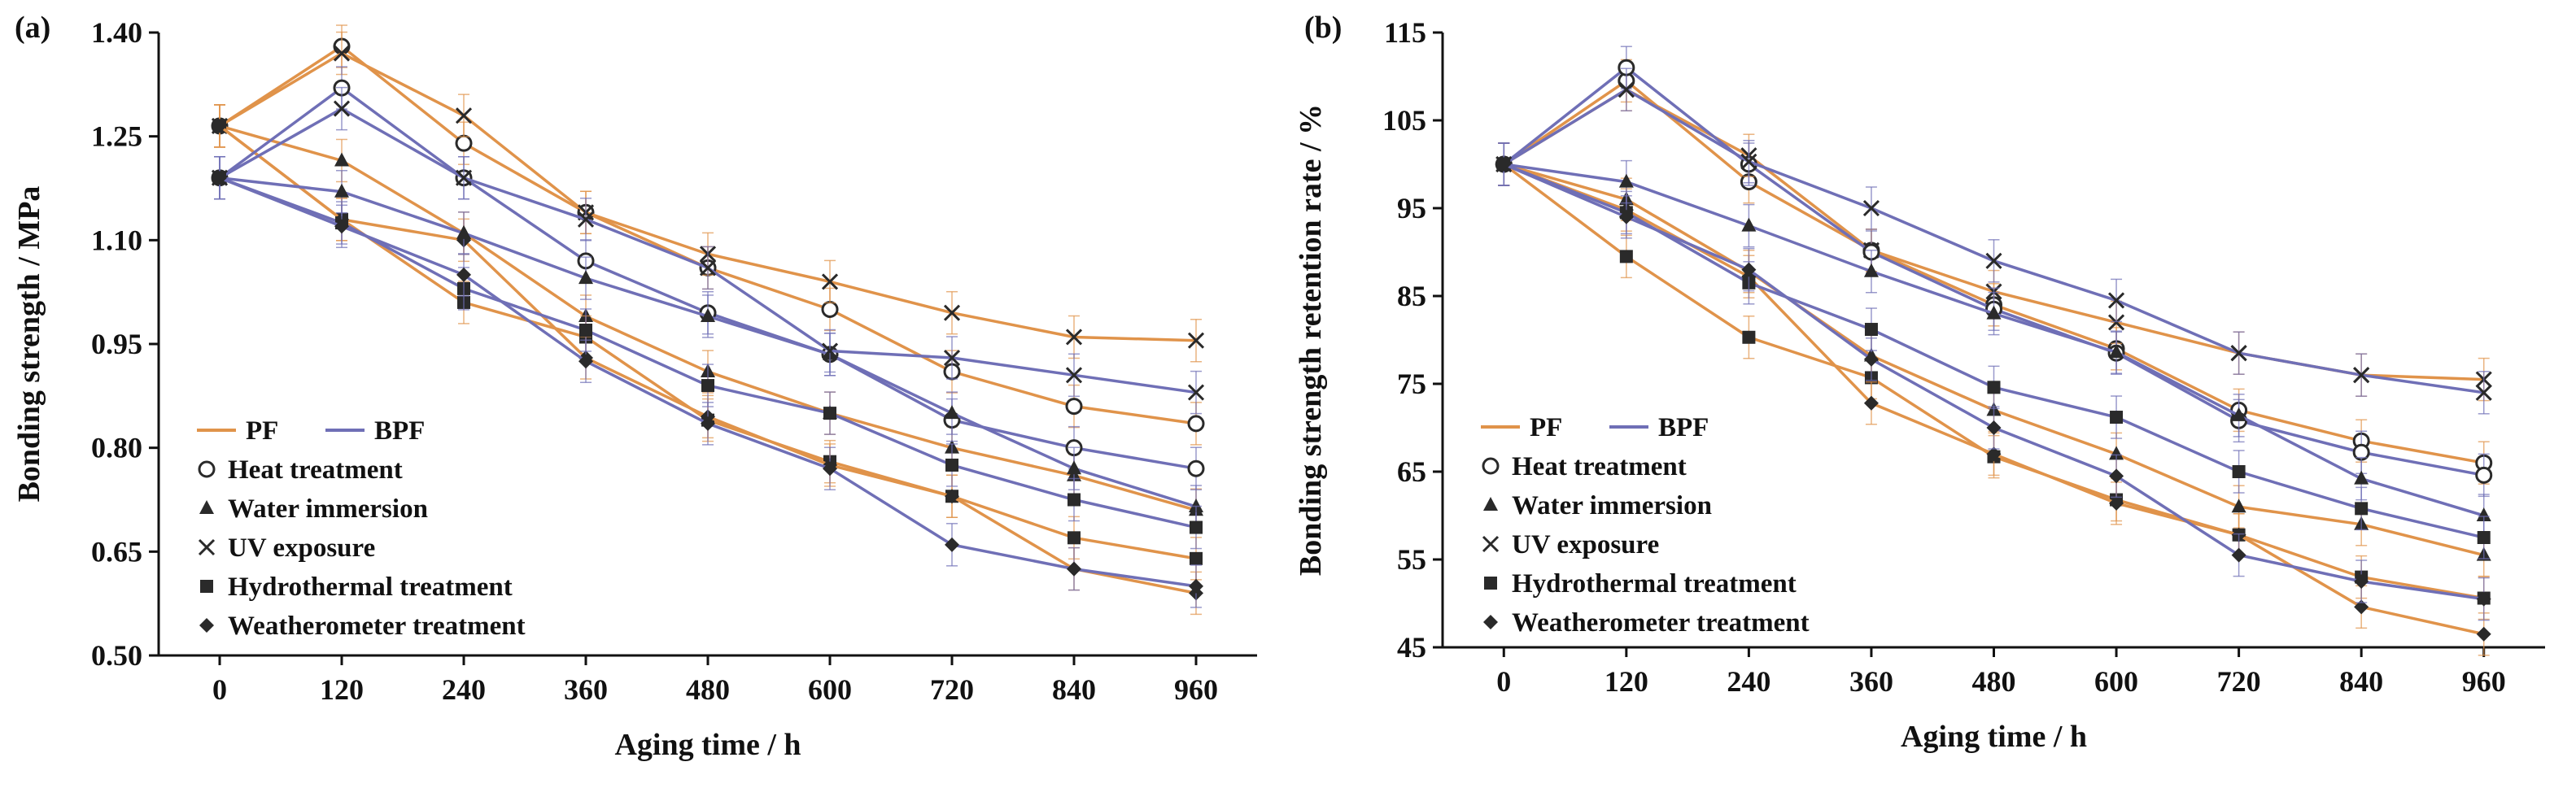  I want to click on legend-label-treatment: UV exposure, so click(301, 548).